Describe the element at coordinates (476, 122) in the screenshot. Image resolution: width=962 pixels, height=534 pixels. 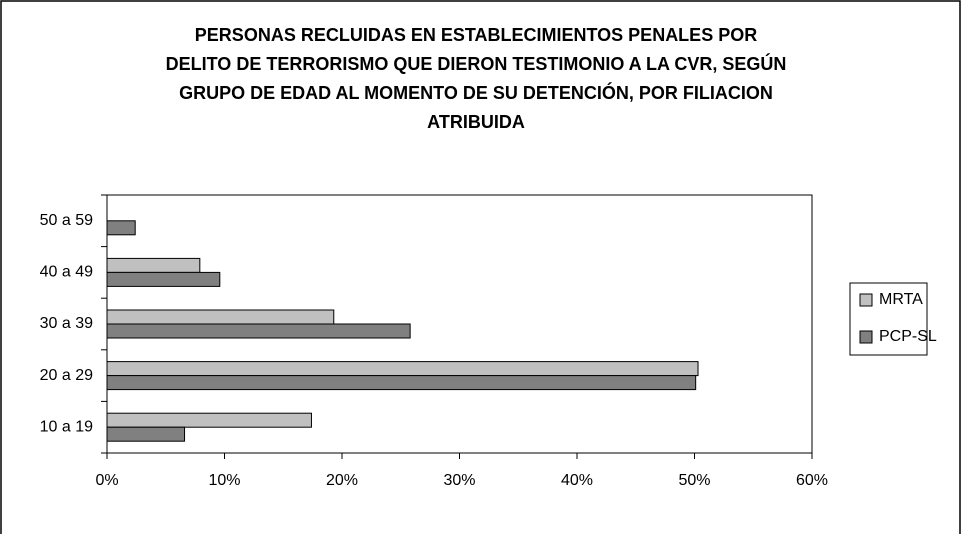
I see `chart-title: ATRIBUIDA` at that location.